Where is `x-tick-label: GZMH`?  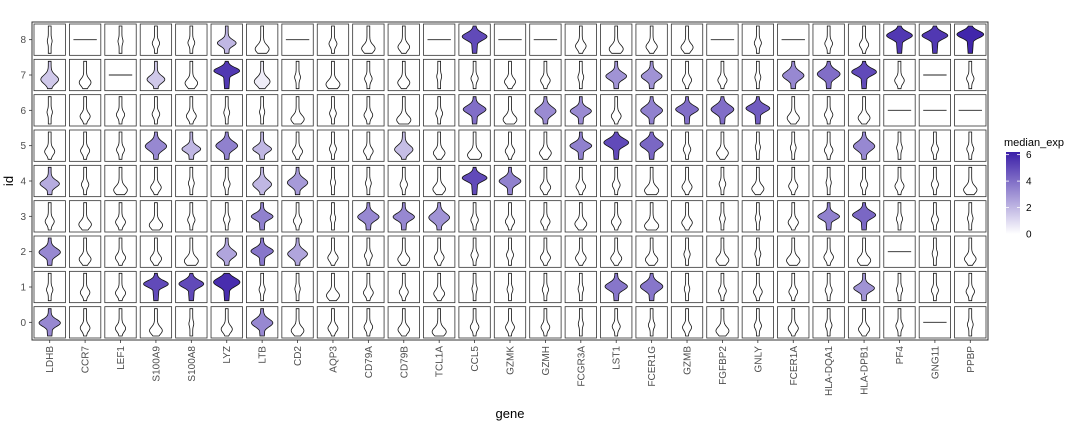 x-tick-label: GZMH is located at coordinates (546, 360).